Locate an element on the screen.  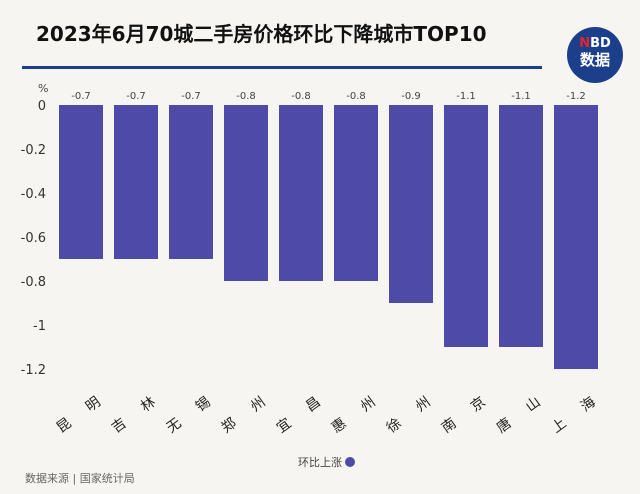
y-tick-label: -1.2 is located at coordinates (33, 370).